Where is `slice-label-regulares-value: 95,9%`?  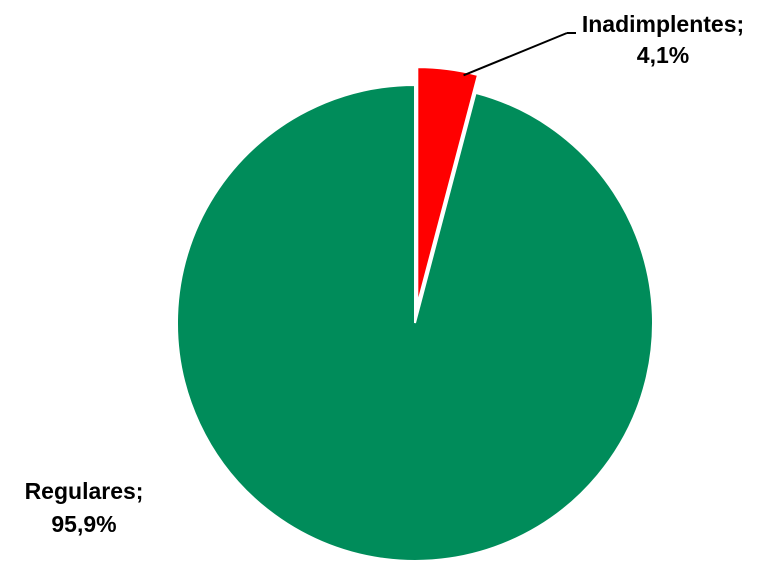
slice-label-regulares-value: 95,9% is located at coordinates (83, 524).